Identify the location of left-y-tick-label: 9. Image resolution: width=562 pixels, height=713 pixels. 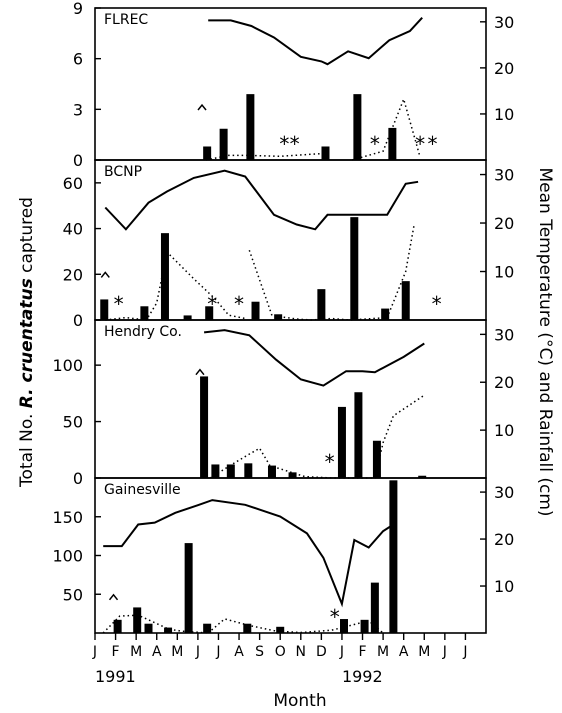
(78, 9).